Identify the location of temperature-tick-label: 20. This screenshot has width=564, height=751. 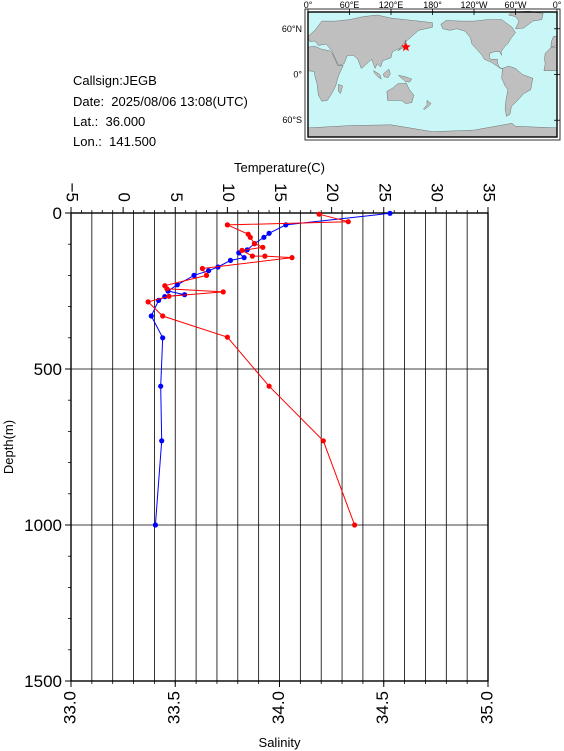
(332, 192).